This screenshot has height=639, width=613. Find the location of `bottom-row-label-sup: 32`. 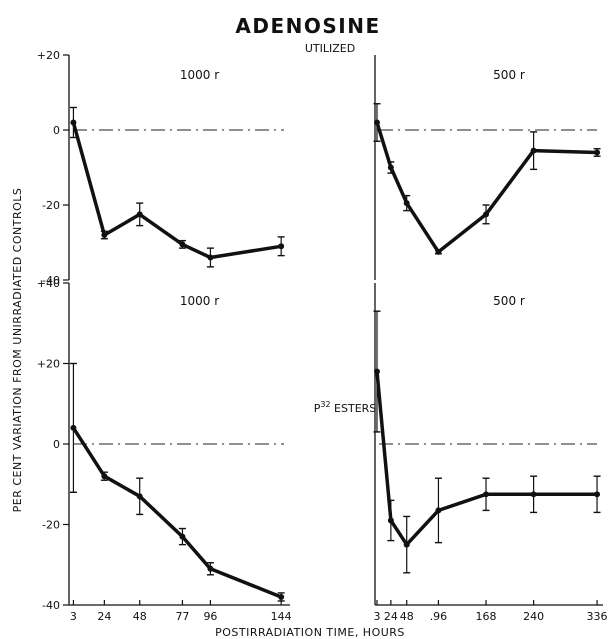

bottom-row-label-sup: 32 is located at coordinates (325, 404).